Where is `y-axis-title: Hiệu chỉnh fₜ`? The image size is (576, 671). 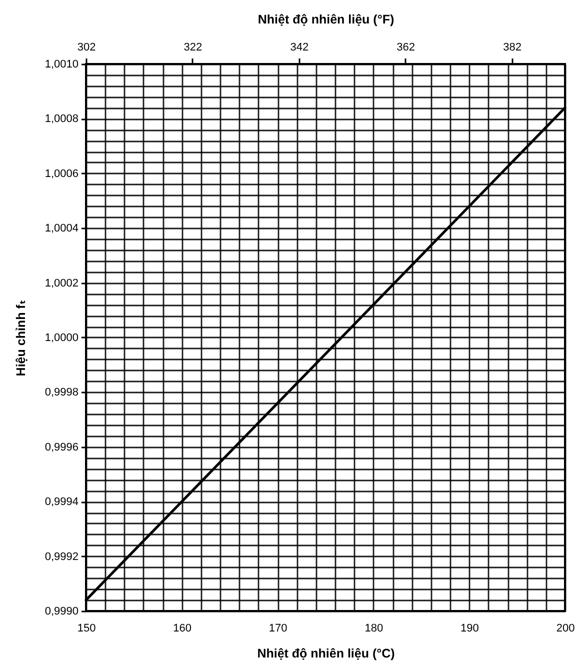 y-axis-title: Hiệu chỉnh fₜ is located at coordinates (21, 338).